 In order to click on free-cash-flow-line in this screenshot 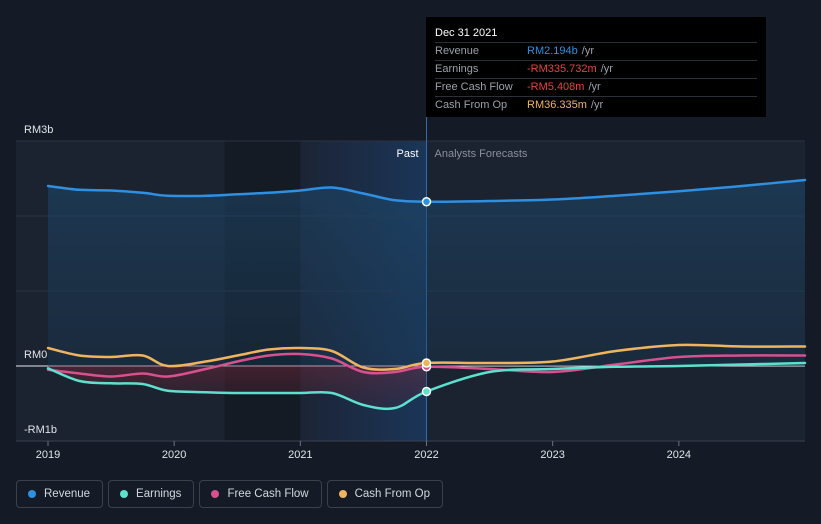, I will do `click(426, 365)`.